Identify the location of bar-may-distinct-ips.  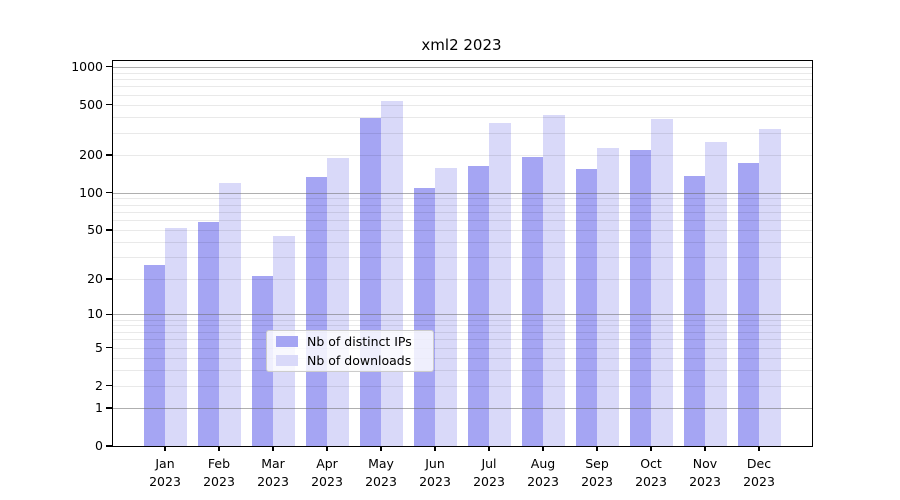
(370, 281).